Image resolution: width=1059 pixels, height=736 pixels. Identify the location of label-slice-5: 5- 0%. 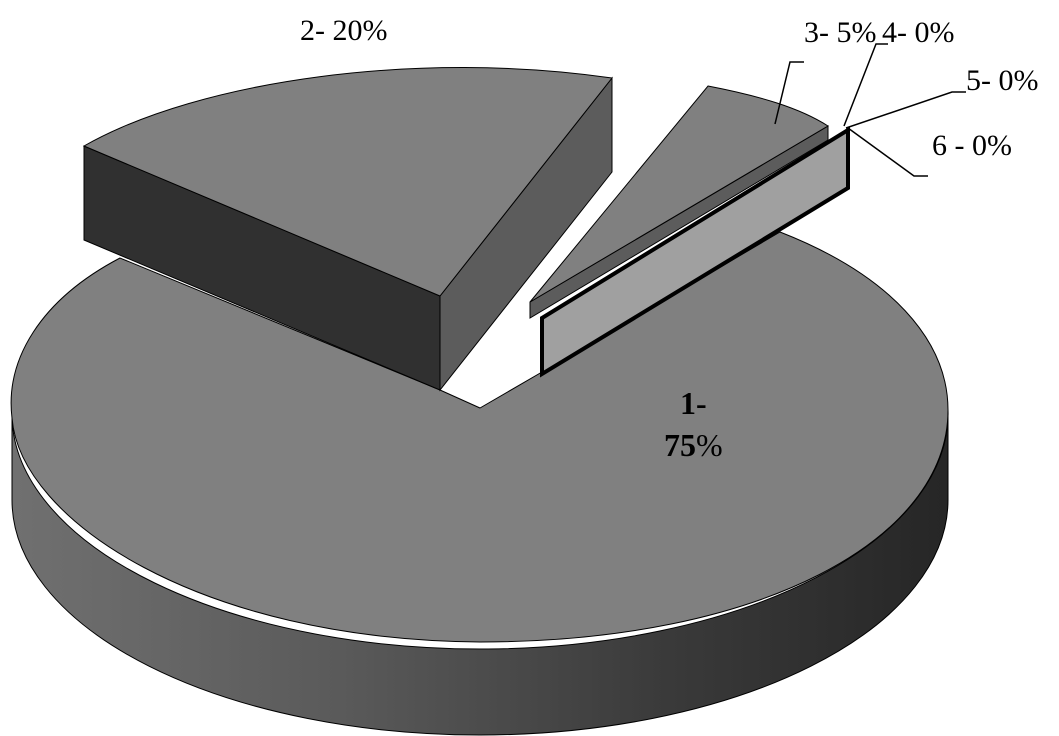
(1002, 80).